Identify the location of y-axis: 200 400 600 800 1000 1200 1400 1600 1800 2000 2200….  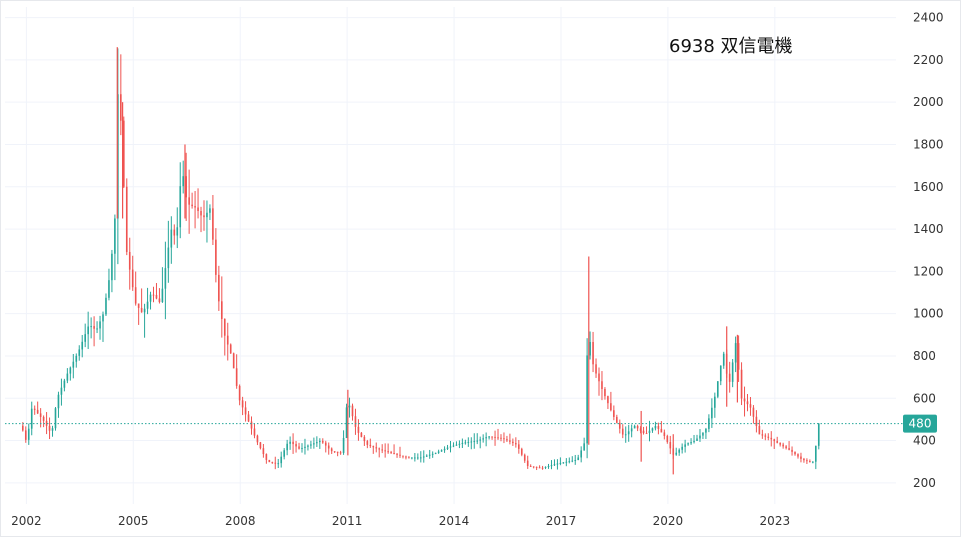
(928, 250).